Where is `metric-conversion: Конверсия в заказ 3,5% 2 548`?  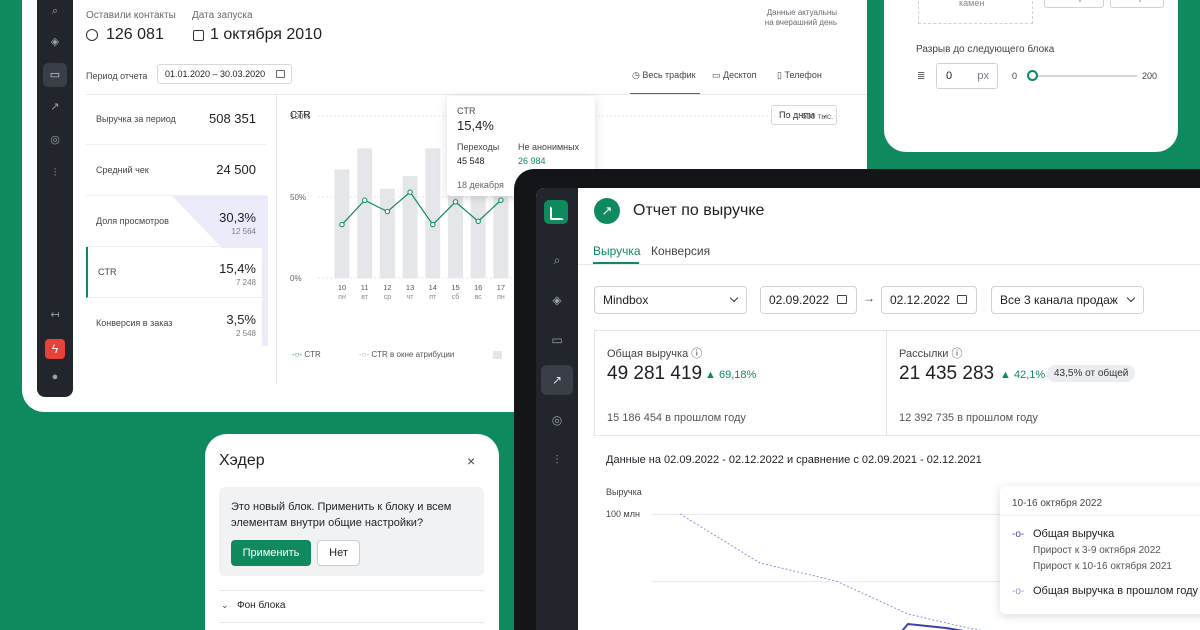
metric-conversion: Конверсия в заказ 3,5% 2 548 is located at coordinates (176, 323).